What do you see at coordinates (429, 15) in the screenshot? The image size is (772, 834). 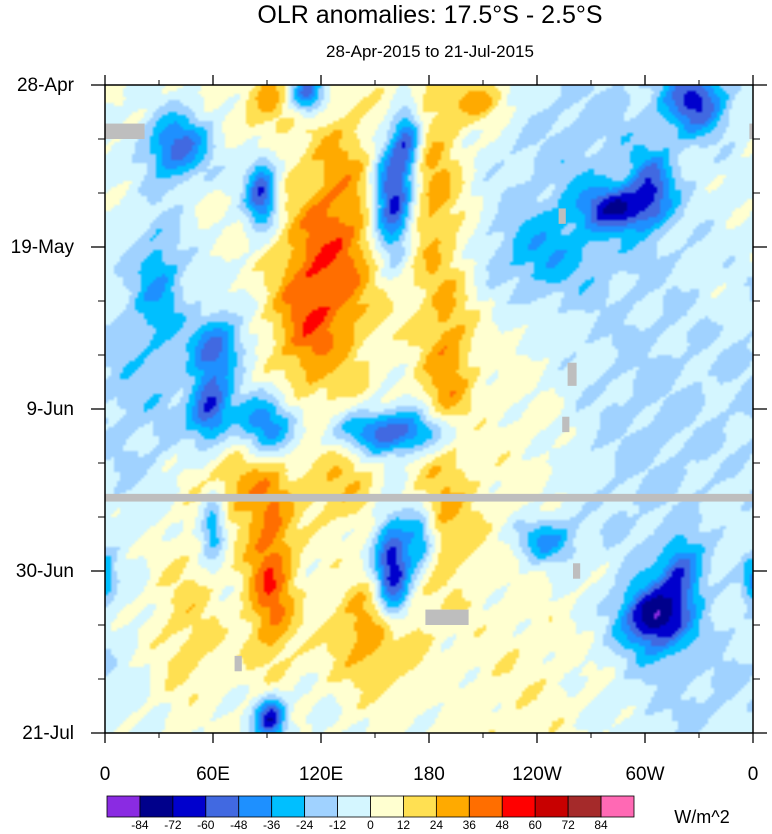 I see `chart-title: OLR anomalies: 17.5°S - 2.5°S` at bounding box center [429, 15].